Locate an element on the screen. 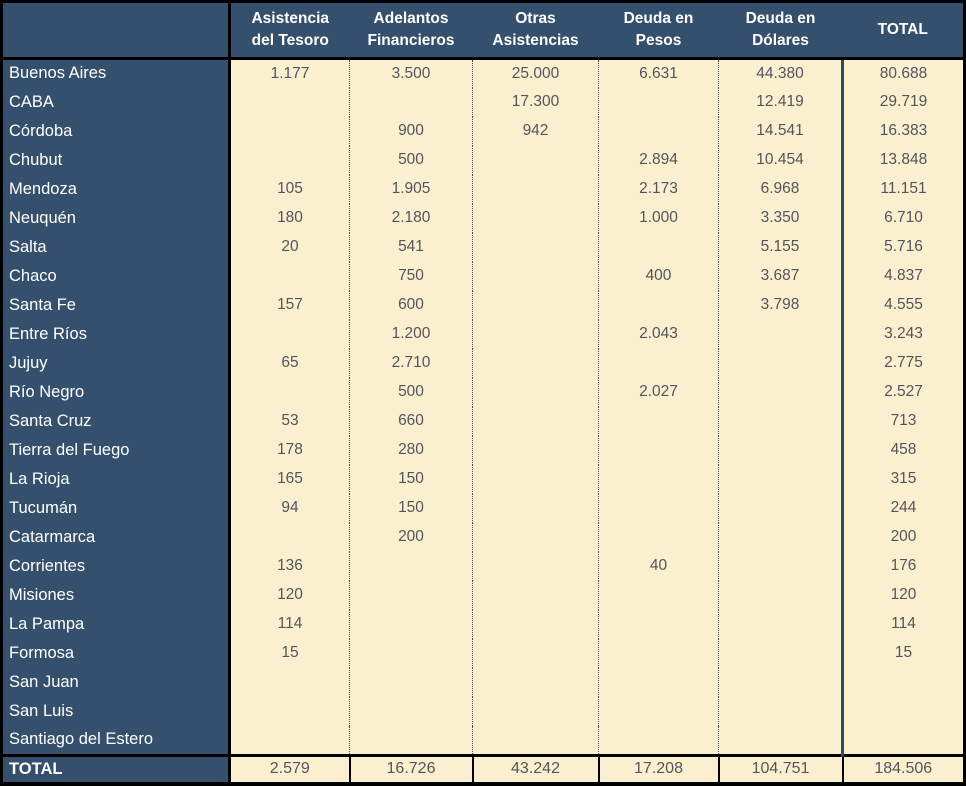 The height and width of the screenshot is (786, 966). table-row: Chubut 500 2.894 10.454 13.848 is located at coordinates (483, 160).